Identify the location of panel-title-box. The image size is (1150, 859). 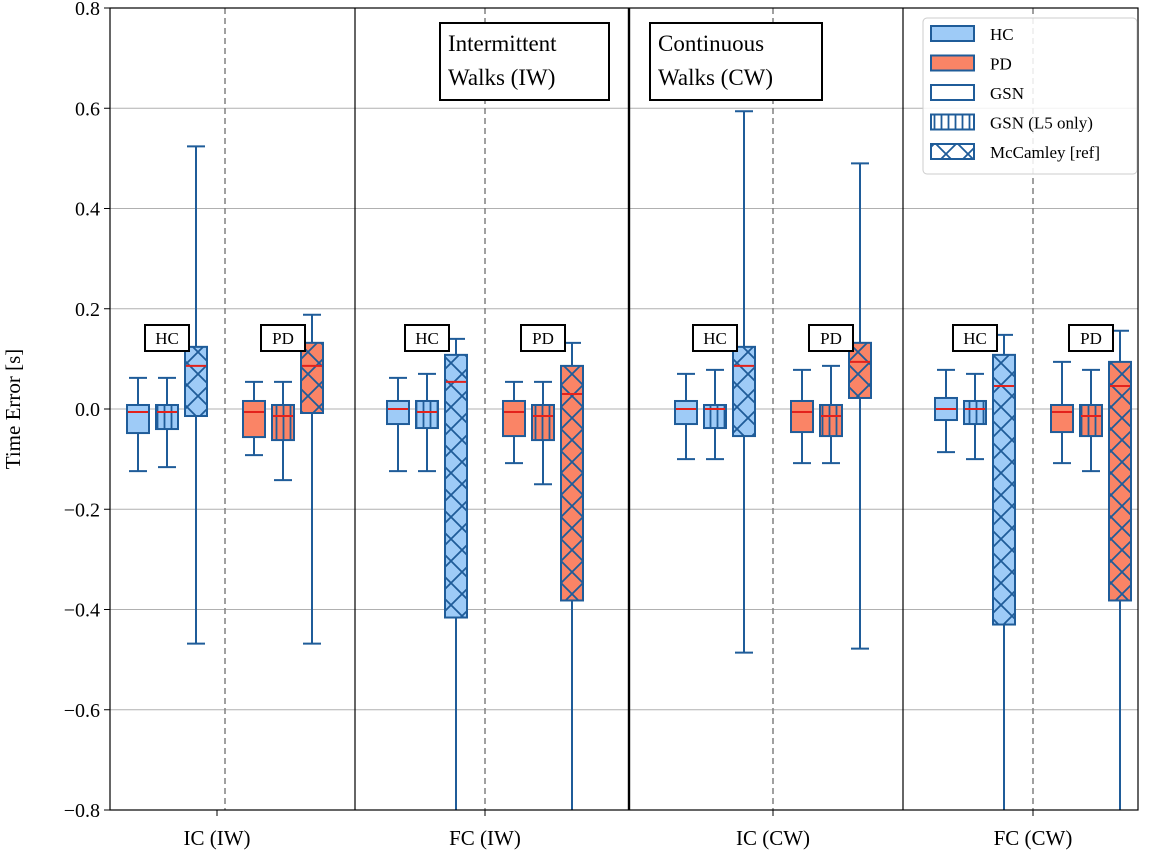
(736, 61).